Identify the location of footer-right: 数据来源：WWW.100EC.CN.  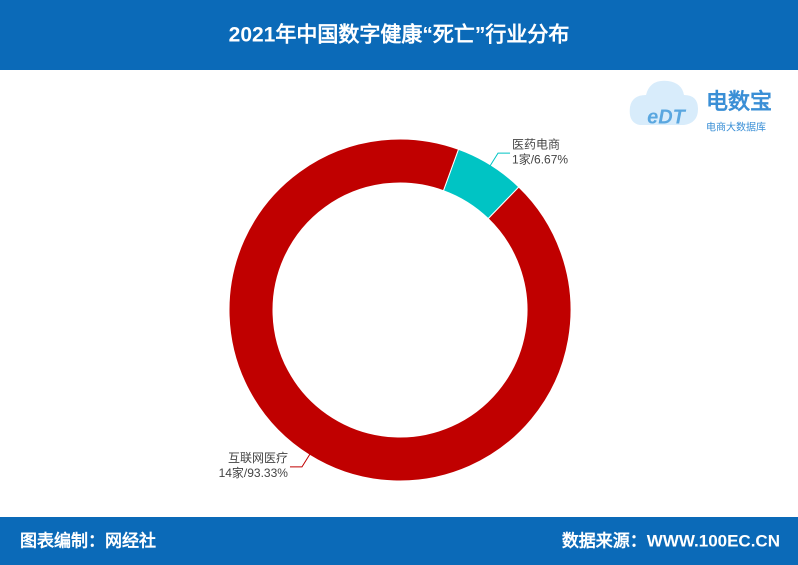
(671, 540).